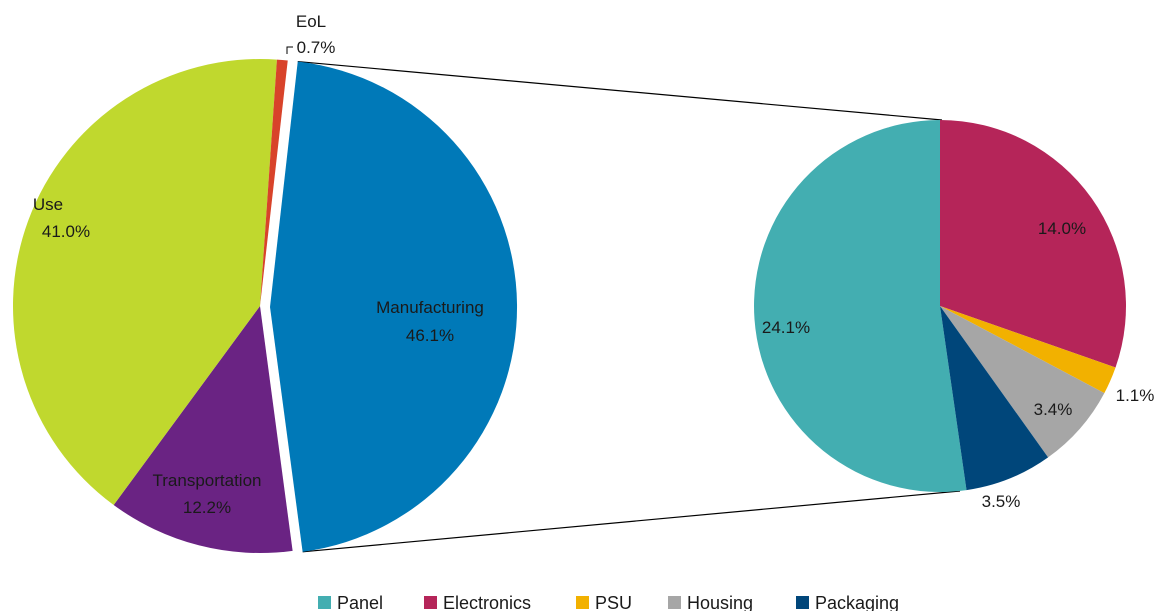  I want to click on legend-swatch-panel, so click(324, 602).